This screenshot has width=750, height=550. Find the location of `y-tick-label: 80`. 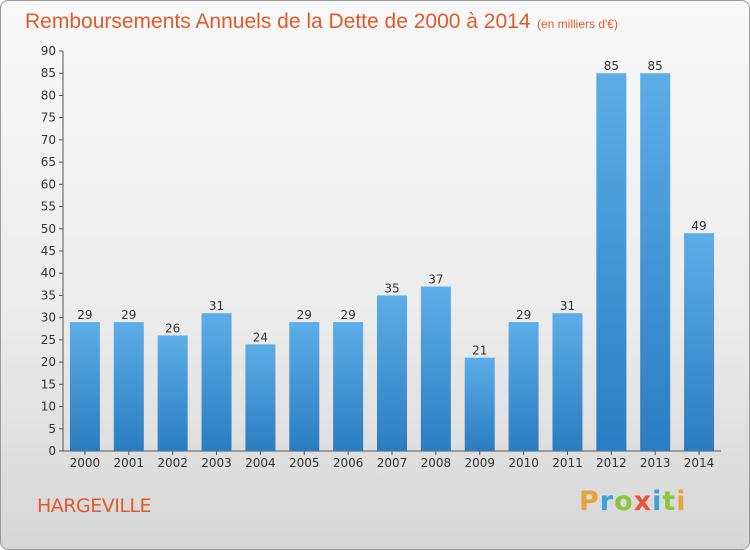

y-tick-label: 80 is located at coordinates (48, 95).